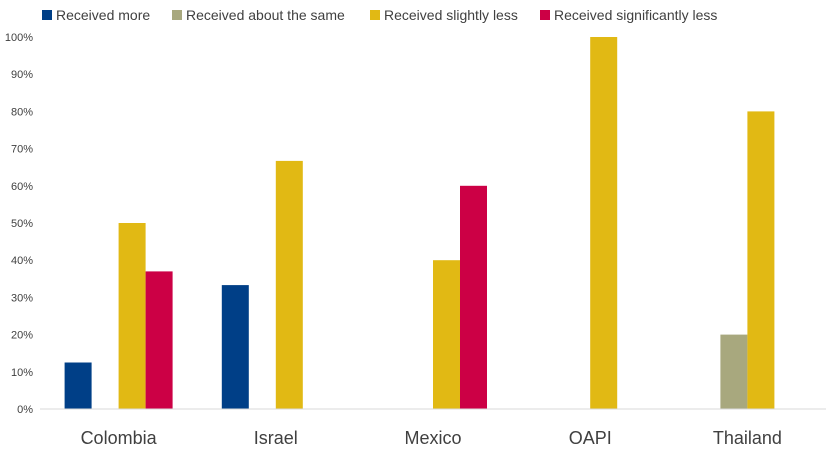  I want to click on y-tick-label: 20%, so click(22, 336).